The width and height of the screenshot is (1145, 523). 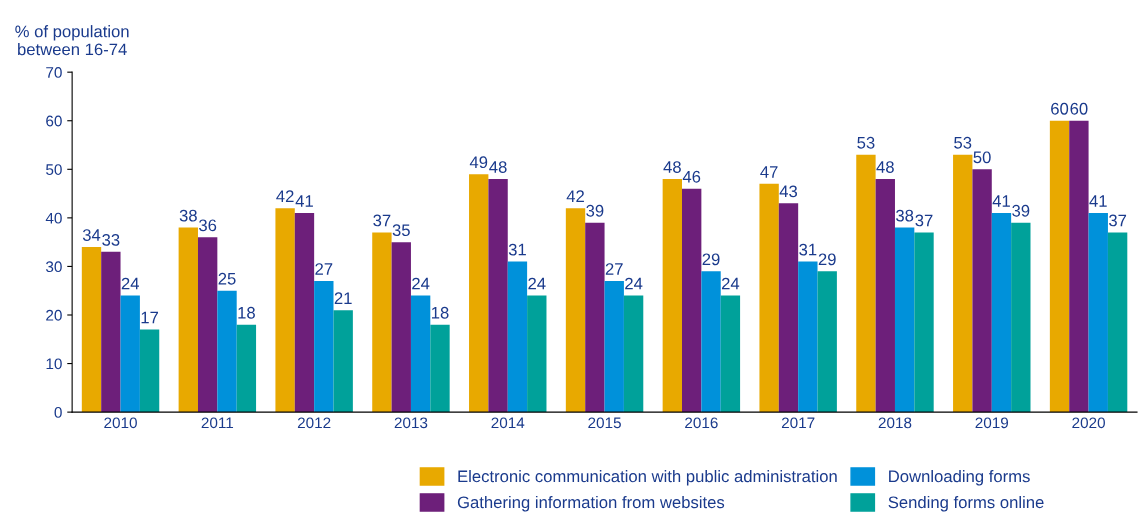 What do you see at coordinates (54, 72) in the screenshot?
I see `y-tick-label: 70` at bounding box center [54, 72].